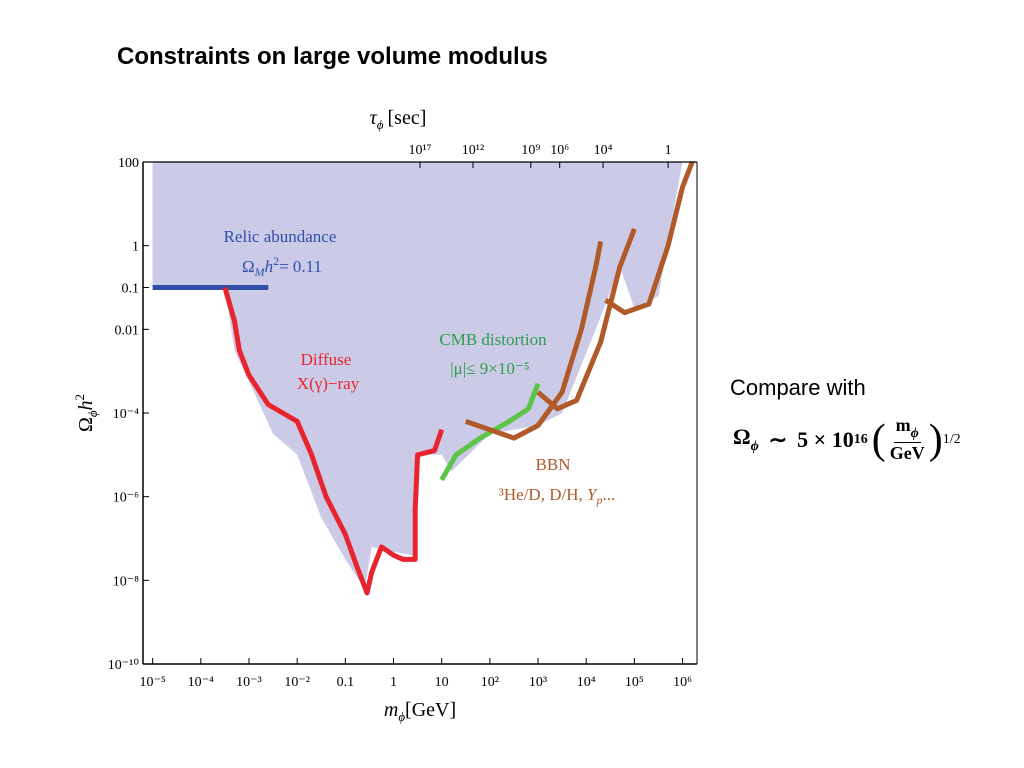 The width and height of the screenshot is (1024, 768). What do you see at coordinates (126, 498) in the screenshot?
I see `y-tick-label: 10⁻⁶` at bounding box center [126, 498].